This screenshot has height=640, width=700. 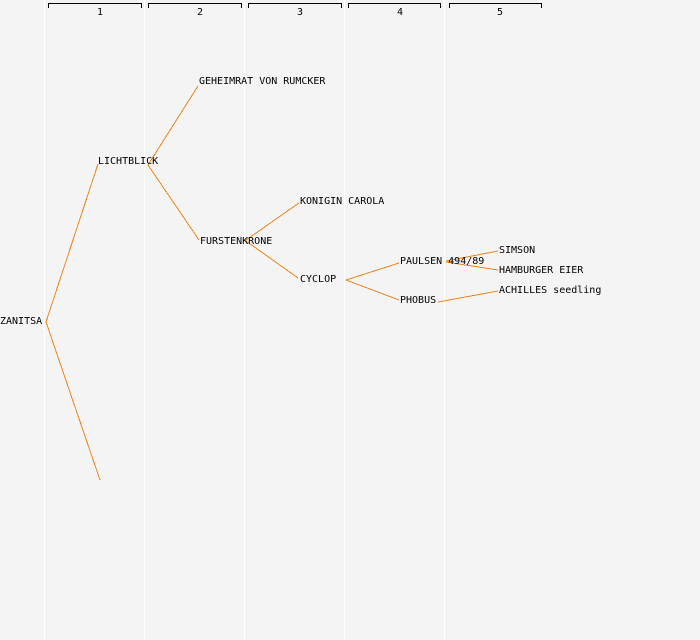 I want to click on pedigree-edge-lichtblick-to-geheimrat-von-rumcker, so click(x=173, y=125).